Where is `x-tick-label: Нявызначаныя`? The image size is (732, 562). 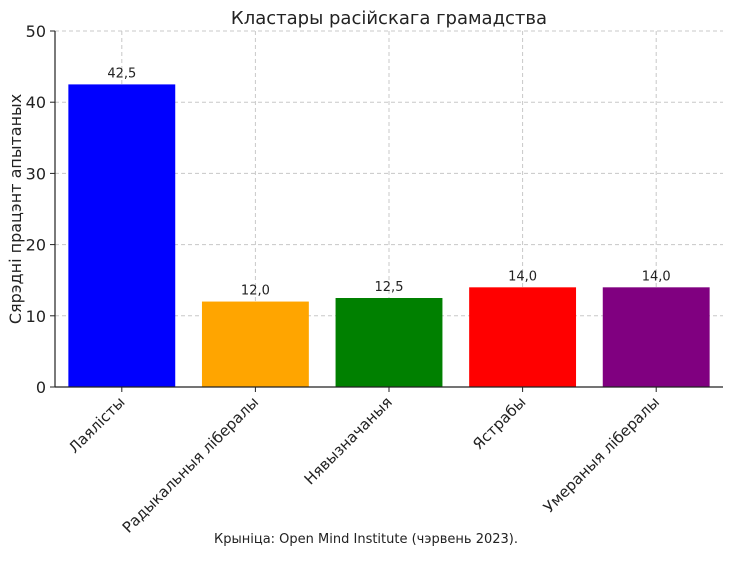
x-tick-label: Нявызначаныя is located at coordinates (348, 440).